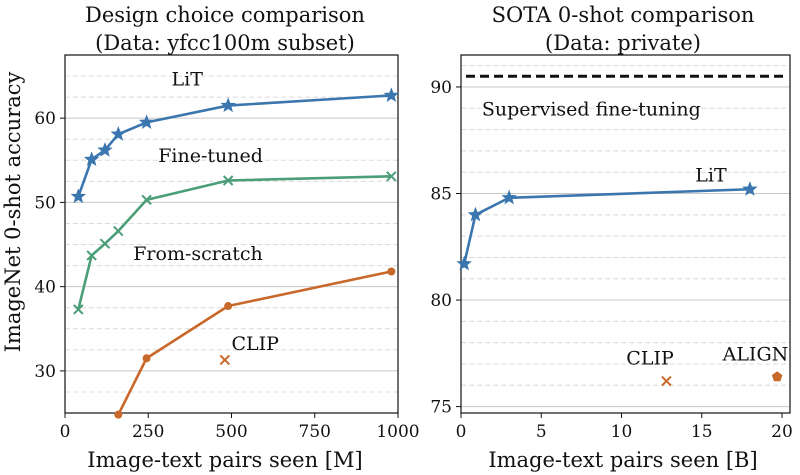  What do you see at coordinates (622, 460) in the screenshot?
I see `right-x-axis-label: Image-text pairs seen [B]` at bounding box center [622, 460].